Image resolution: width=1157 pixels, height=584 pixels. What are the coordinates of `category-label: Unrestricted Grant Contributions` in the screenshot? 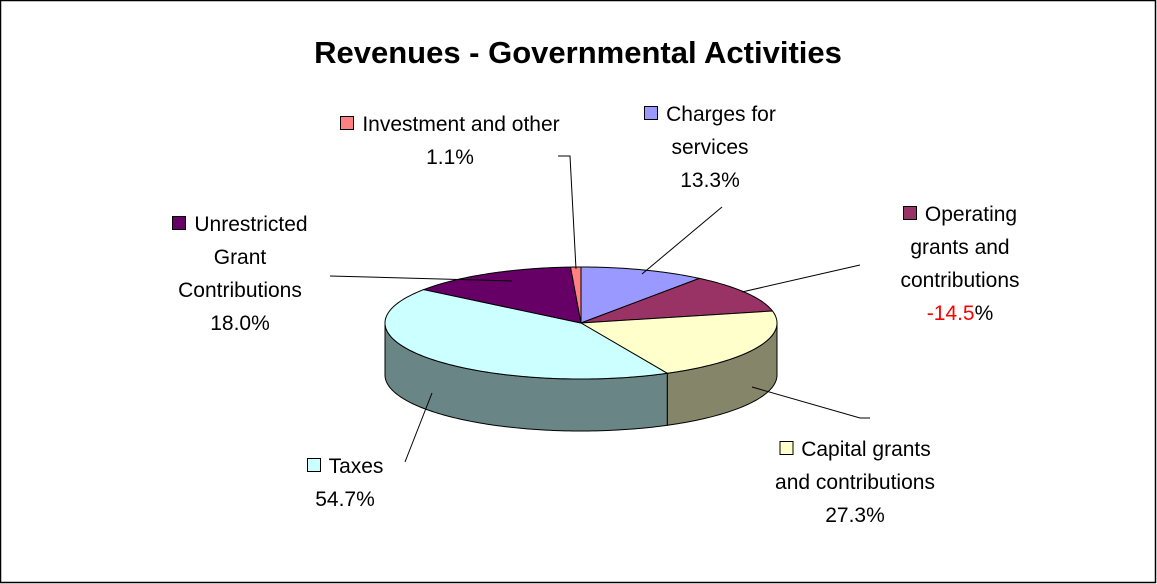 It's located at (243, 257).